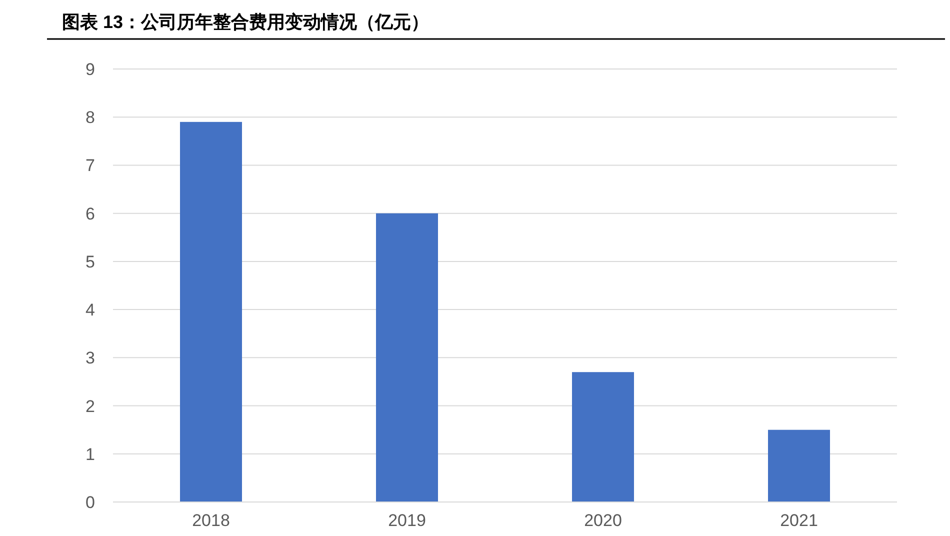 The width and height of the screenshot is (950, 536). I want to click on x-tick-label: 2019, so click(407, 520).